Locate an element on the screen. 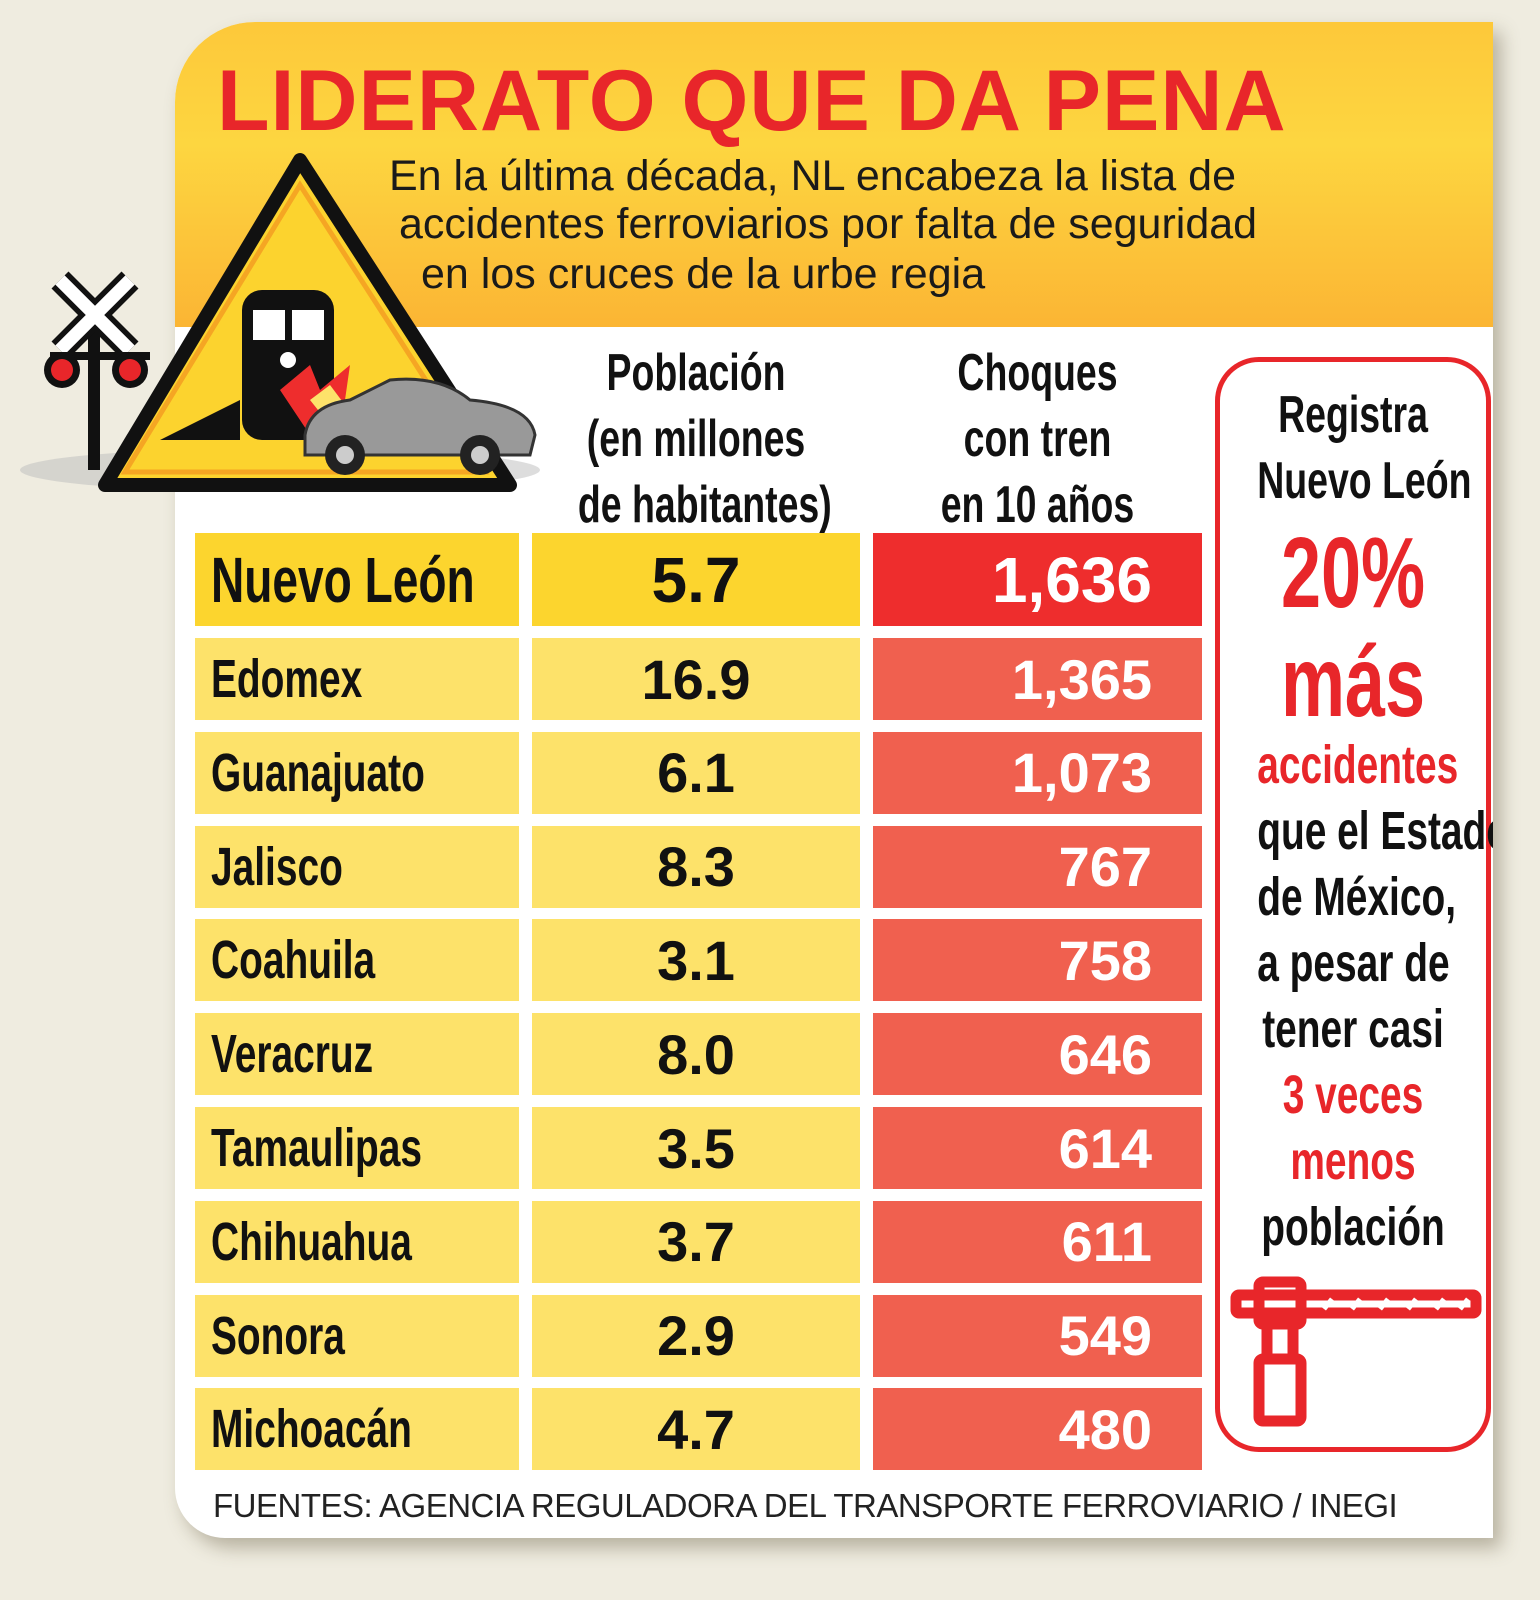 Image resolution: width=1540 pixels, height=1600 pixels. callout-text: que el Estado is located at coordinates (1375, 831).